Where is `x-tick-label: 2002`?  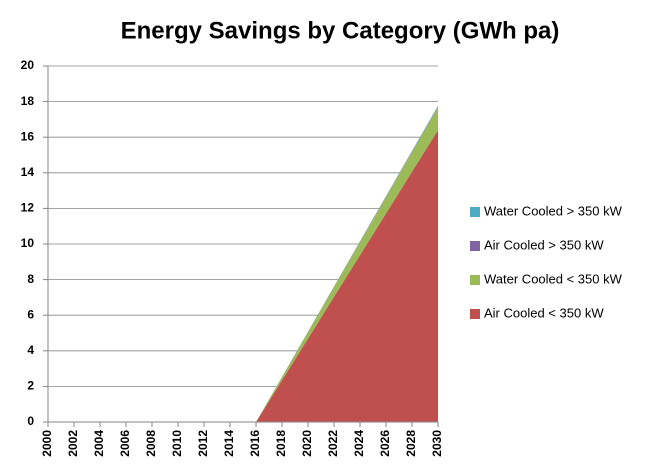 x-tick-label: 2002 is located at coordinates (73, 443).